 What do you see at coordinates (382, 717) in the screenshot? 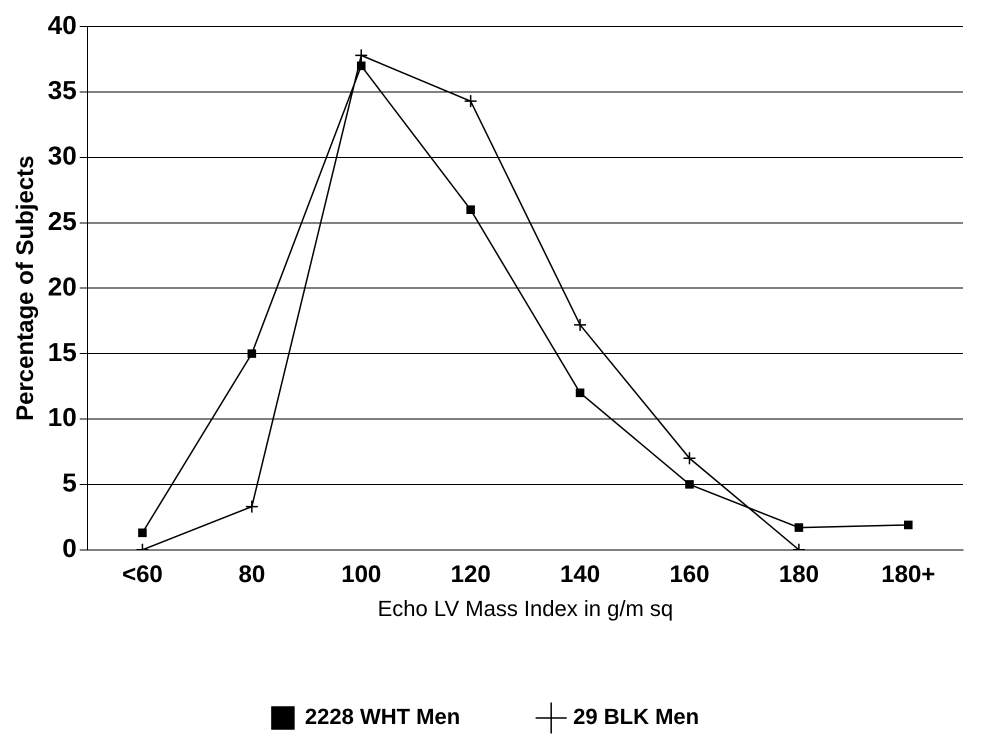
I see `legend-label: 2228 WHT Men` at bounding box center [382, 717].